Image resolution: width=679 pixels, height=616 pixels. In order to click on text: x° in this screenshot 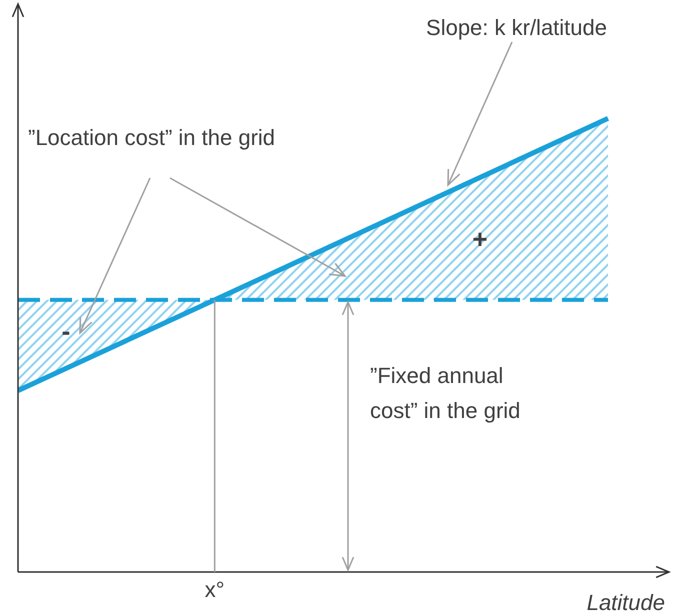, I will do `click(214, 589)`.